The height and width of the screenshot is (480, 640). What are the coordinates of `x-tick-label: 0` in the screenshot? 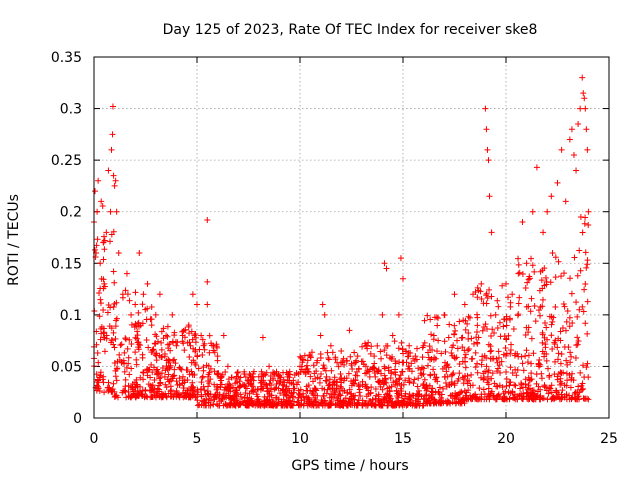 It's located at (94, 439).